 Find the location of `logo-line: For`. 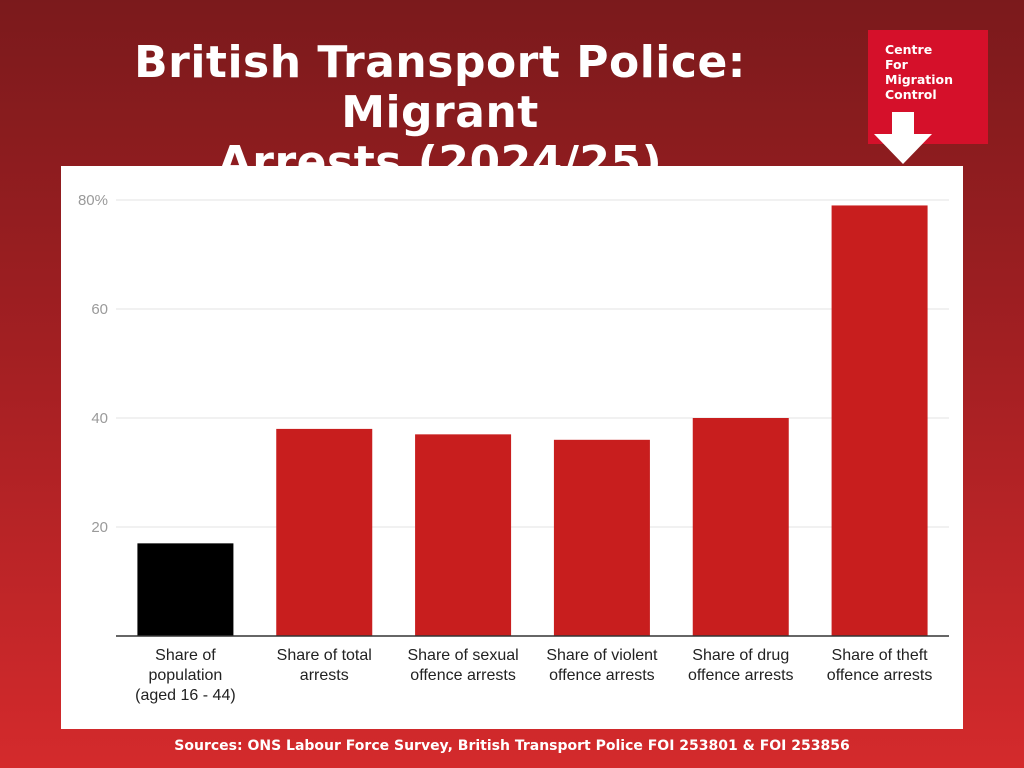

logo-line: For is located at coordinates (896, 64).